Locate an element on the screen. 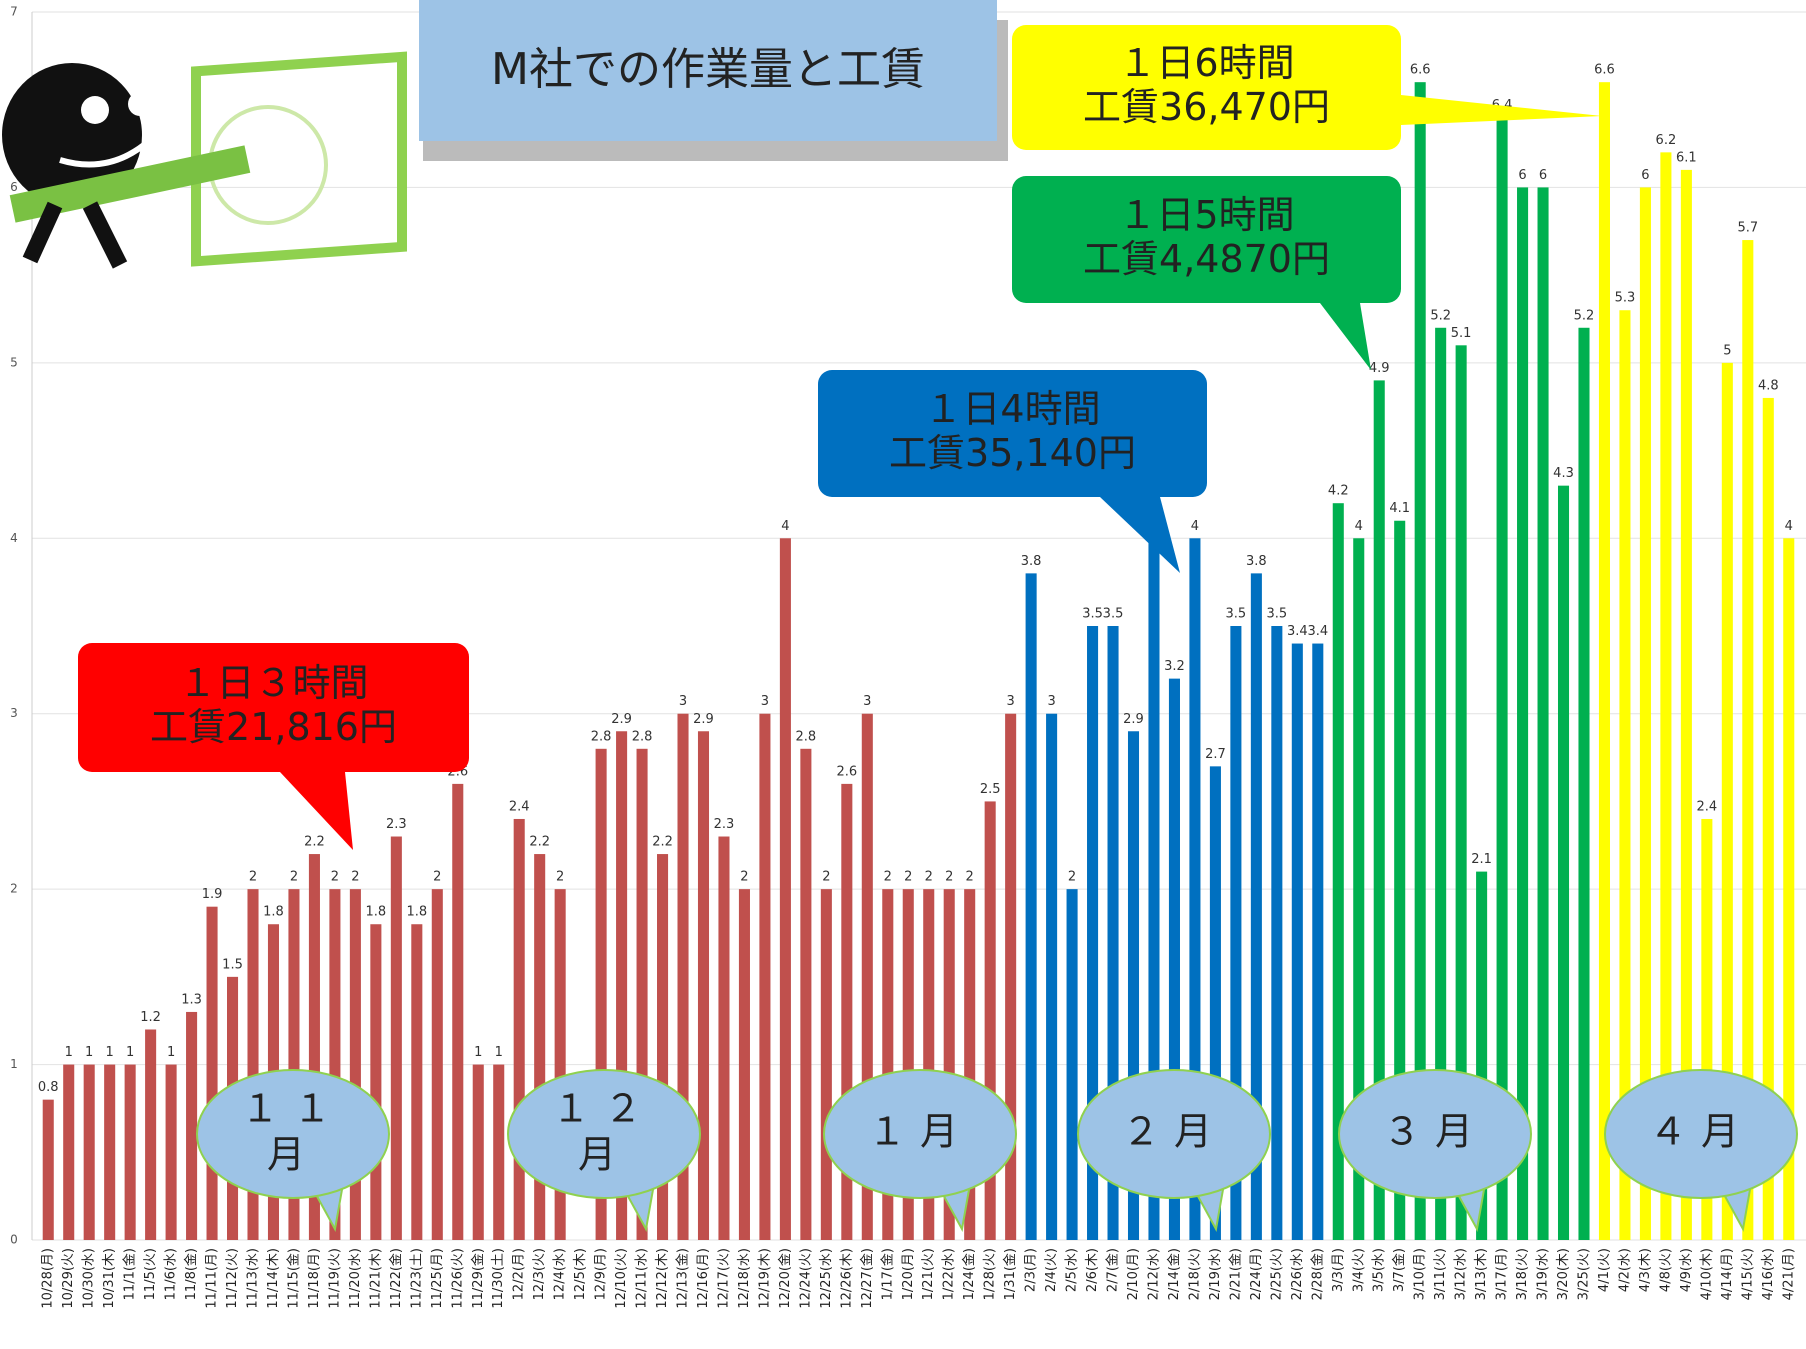  x-tick-label: 2/12(水) is located at coordinates (1153, 1274).